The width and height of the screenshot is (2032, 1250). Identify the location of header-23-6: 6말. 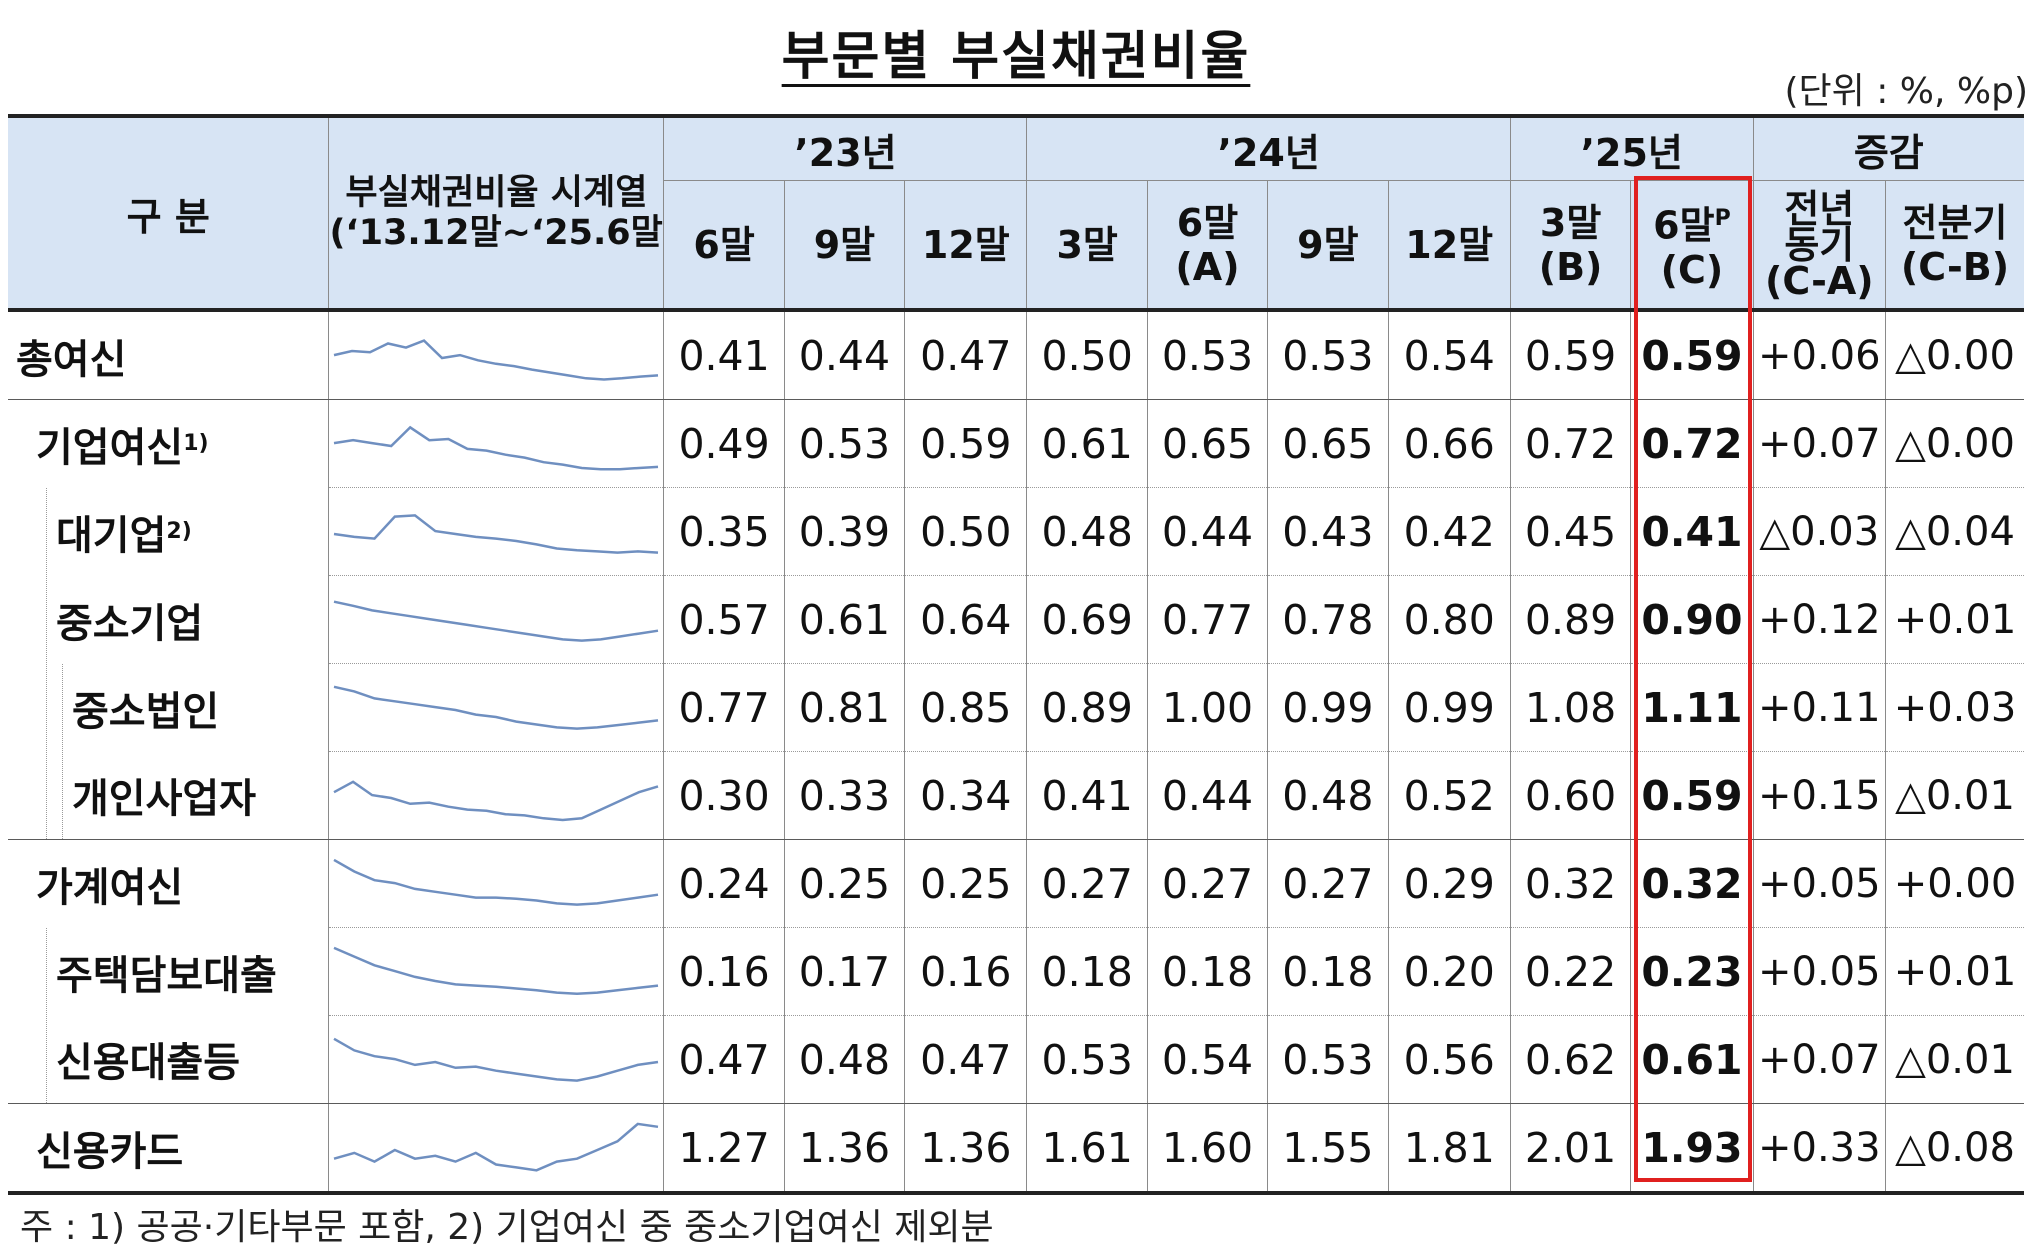
(724, 245).